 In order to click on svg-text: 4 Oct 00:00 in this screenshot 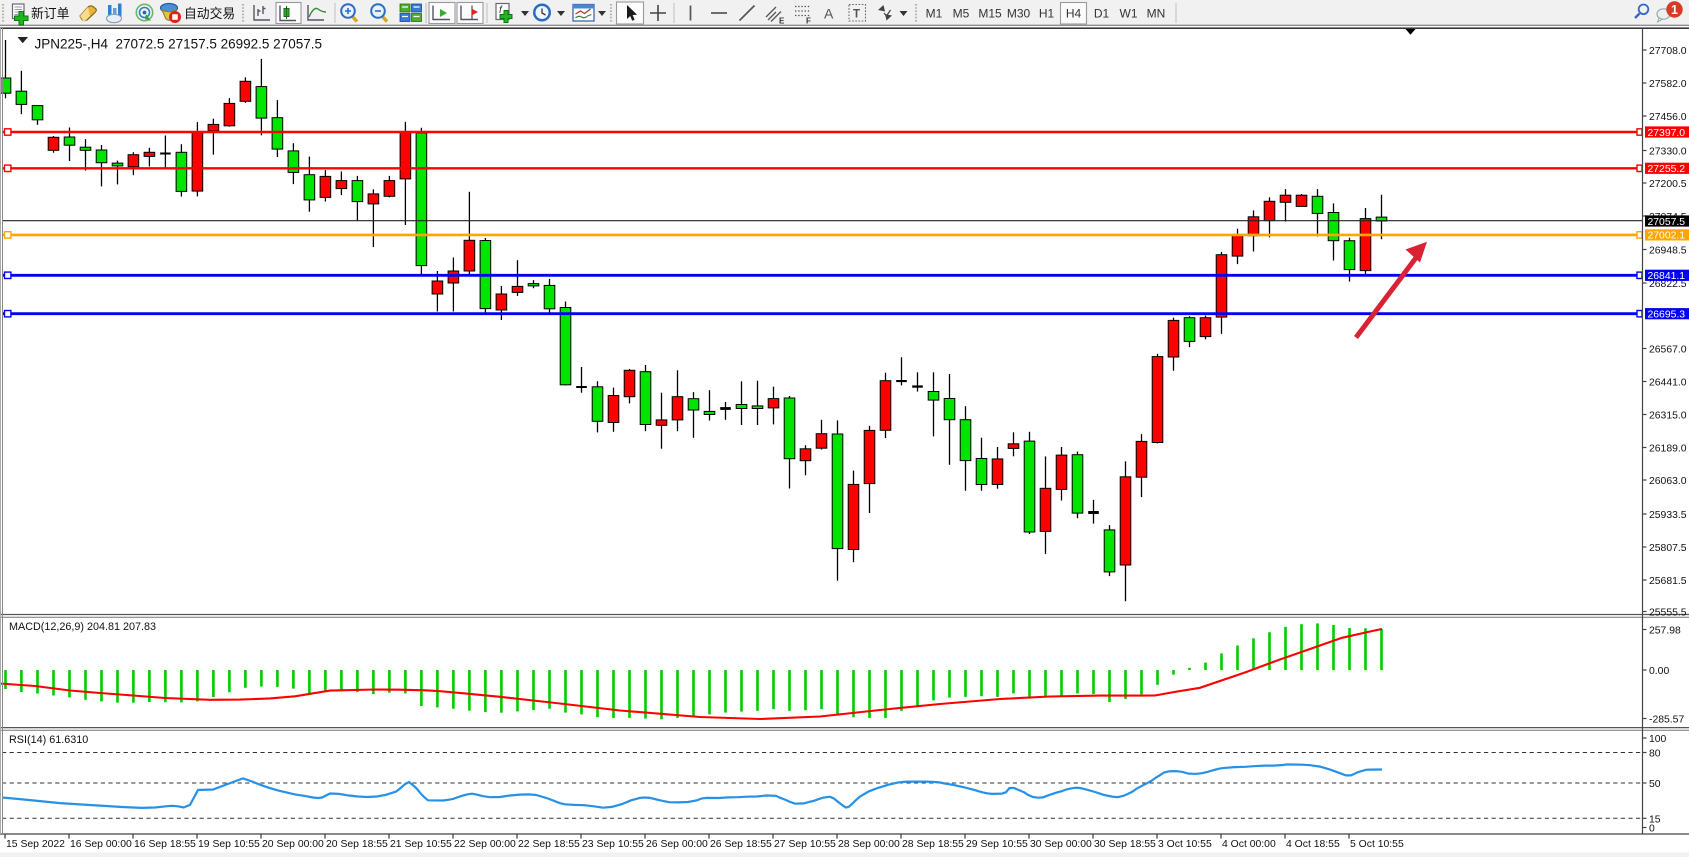, I will do `click(1249, 844)`.